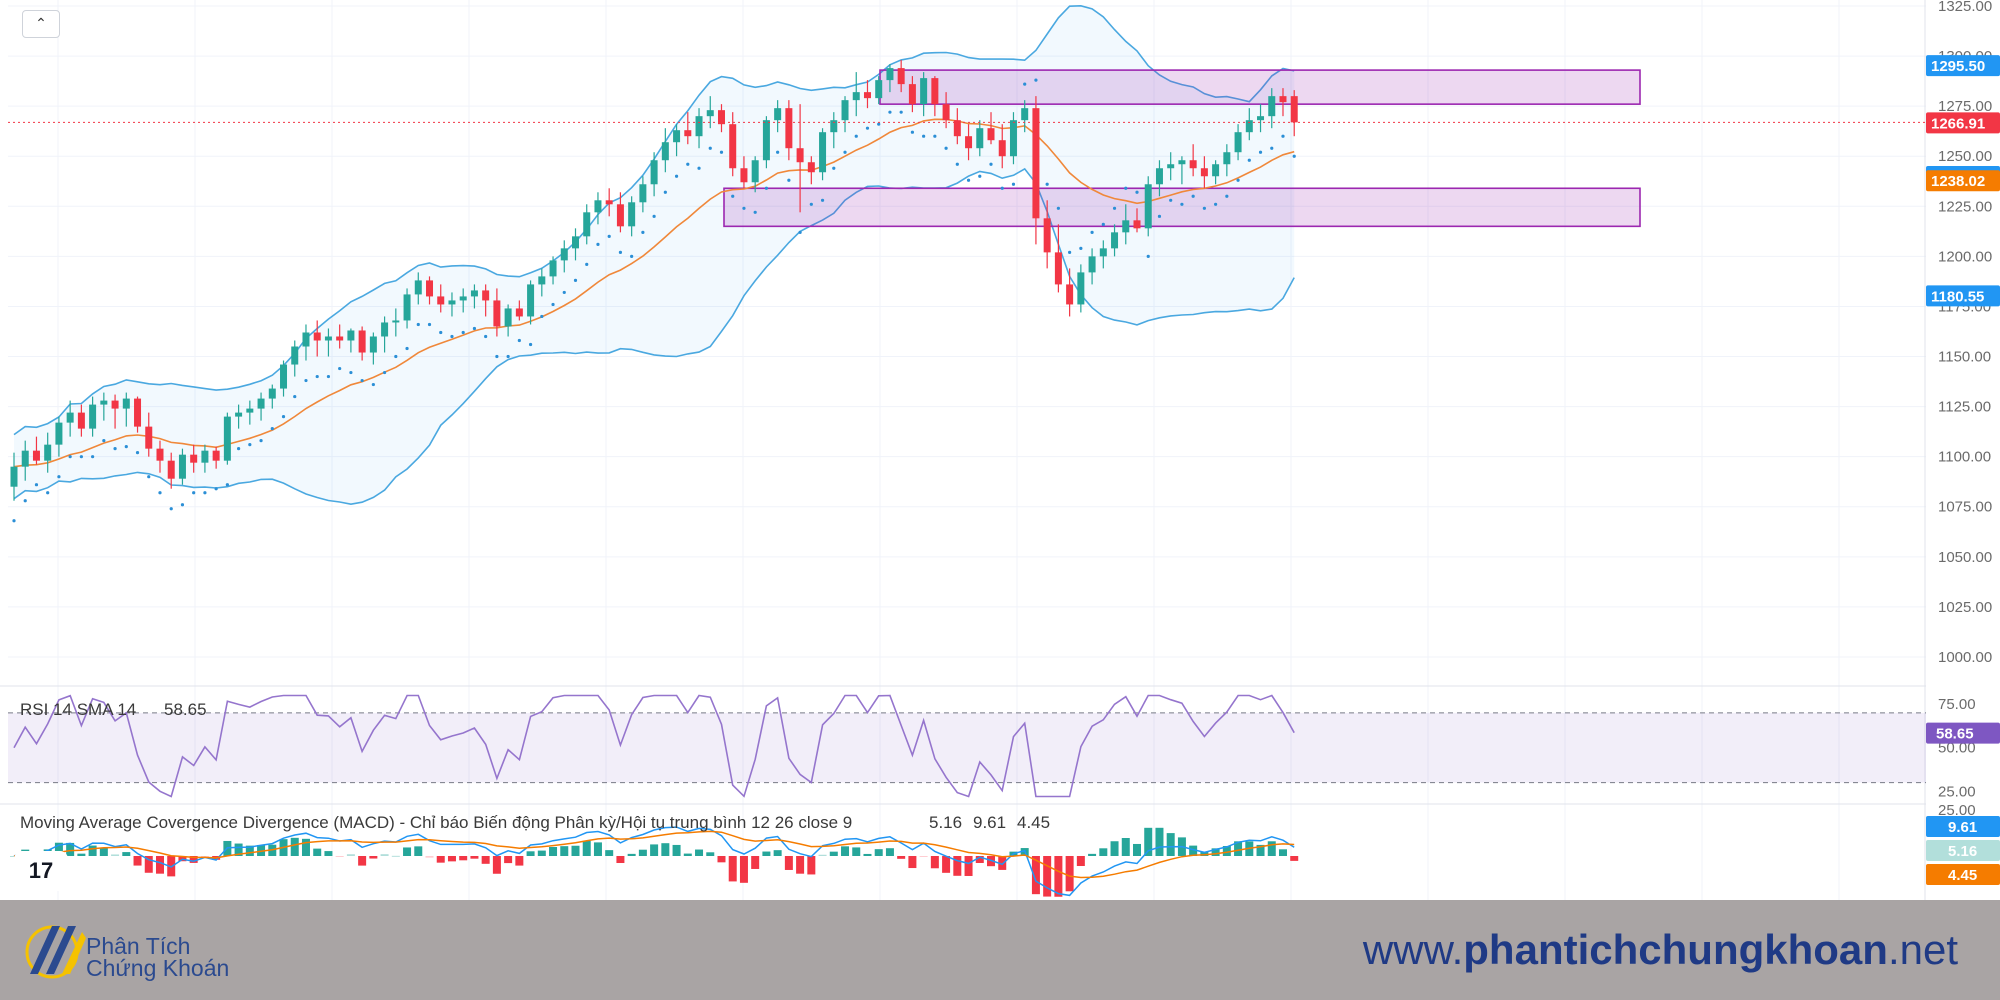 The width and height of the screenshot is (2000, 1000). I want to click on tradingview-logo: 17, so click(41, 871).